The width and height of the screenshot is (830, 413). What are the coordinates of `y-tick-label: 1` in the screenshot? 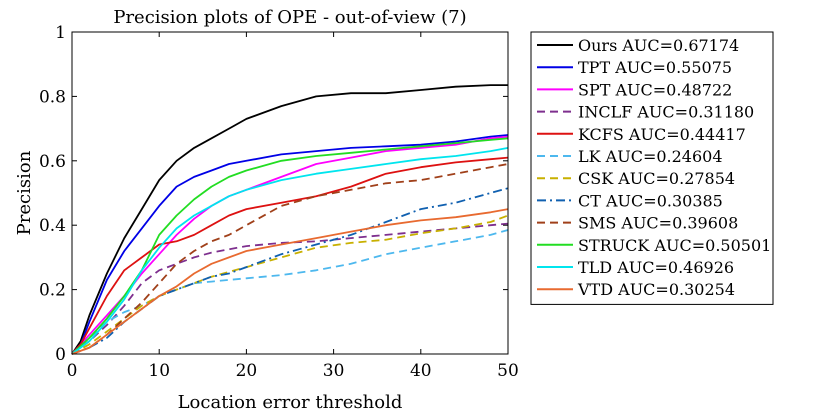 It's located at (60, 33).